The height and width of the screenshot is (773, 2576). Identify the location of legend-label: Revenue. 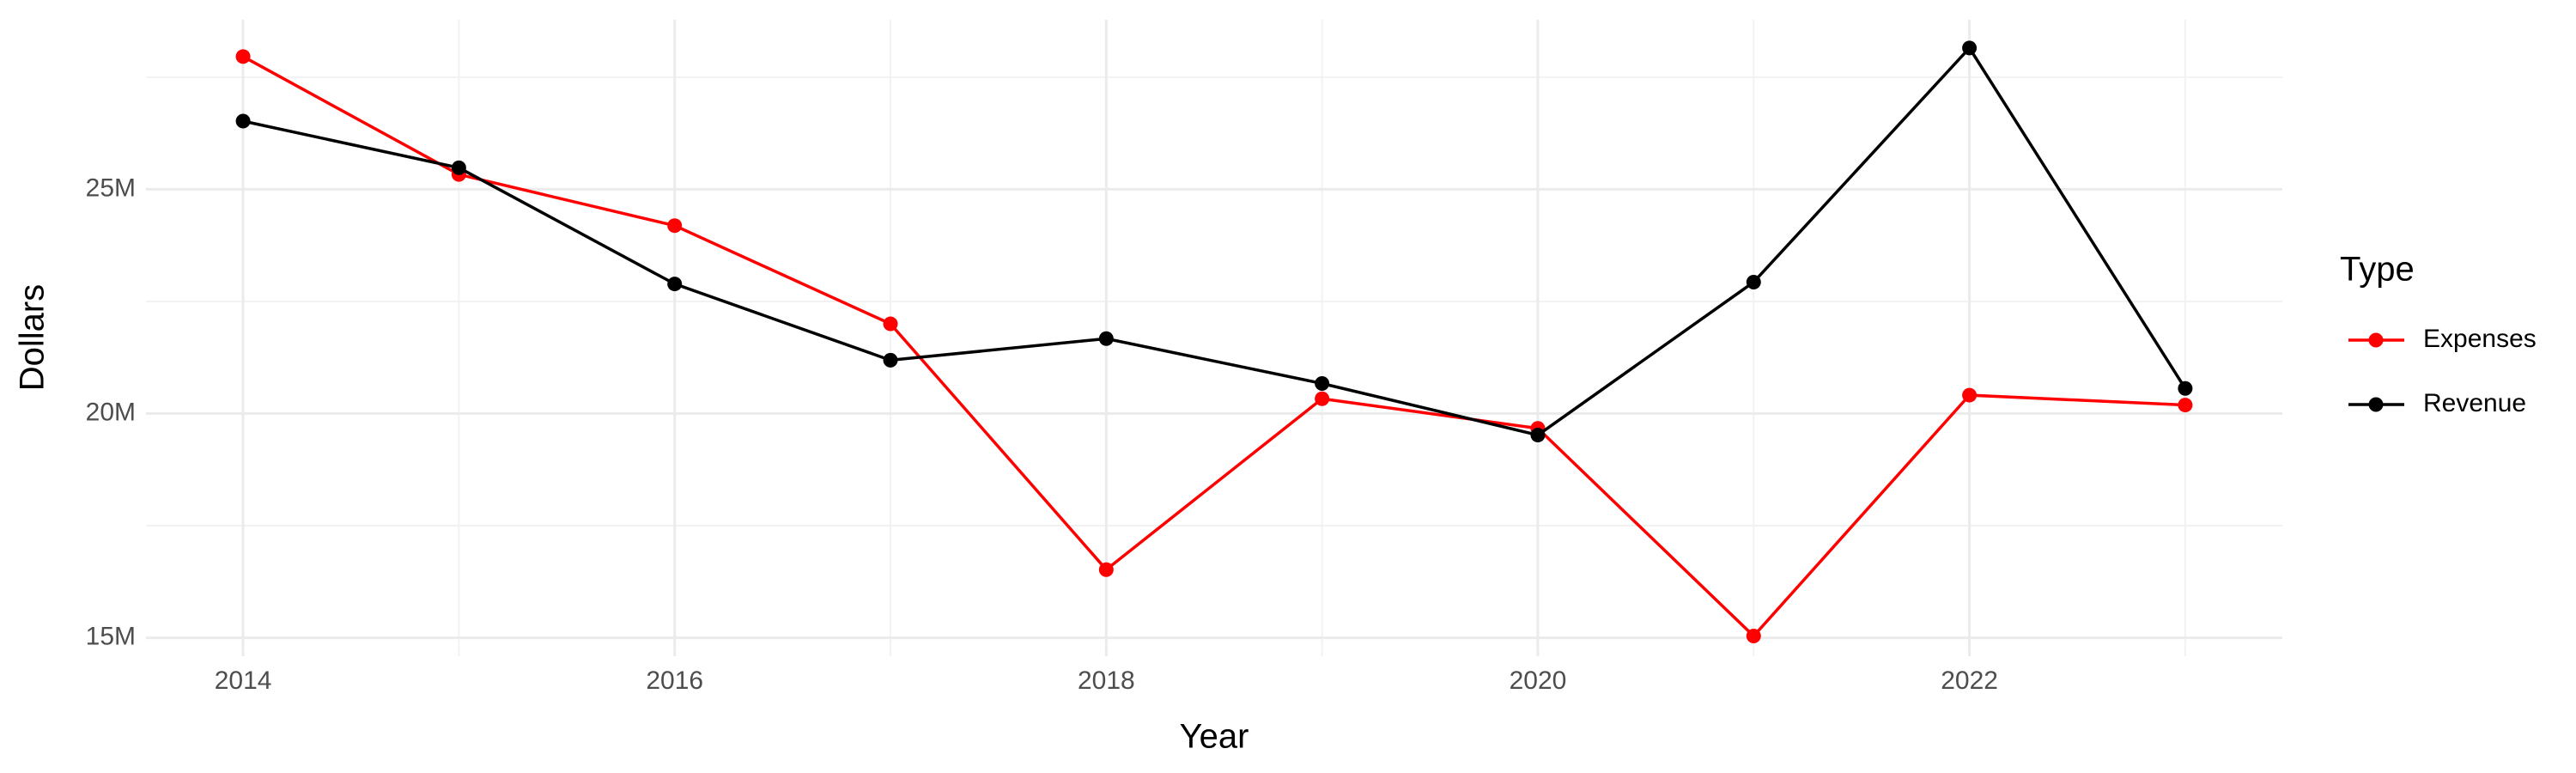
(2474, 403).